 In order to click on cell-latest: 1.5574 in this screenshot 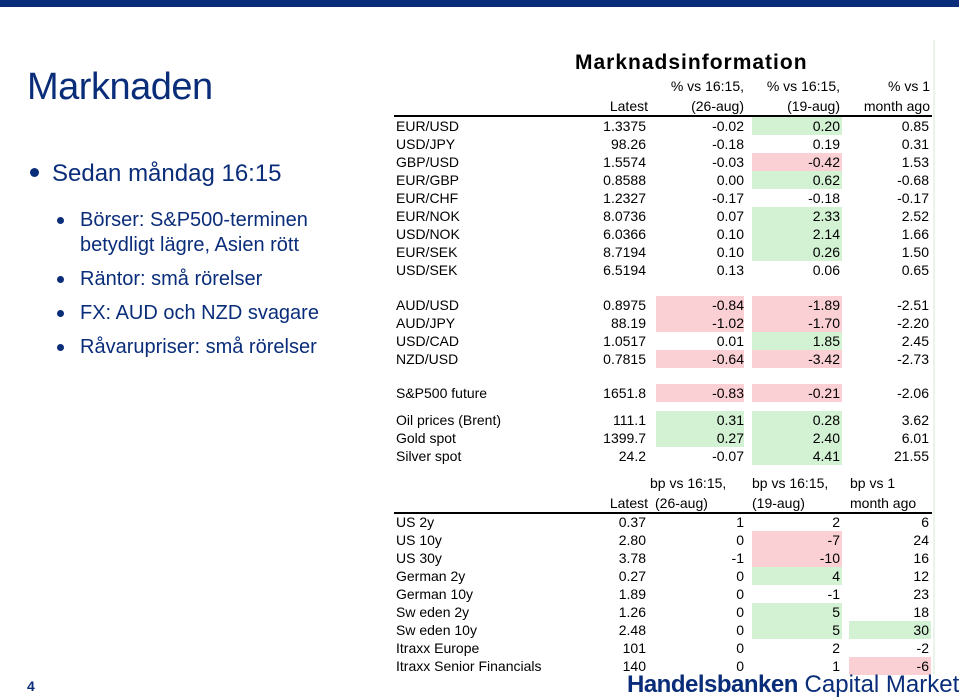, I will do `click(624, 162)`.